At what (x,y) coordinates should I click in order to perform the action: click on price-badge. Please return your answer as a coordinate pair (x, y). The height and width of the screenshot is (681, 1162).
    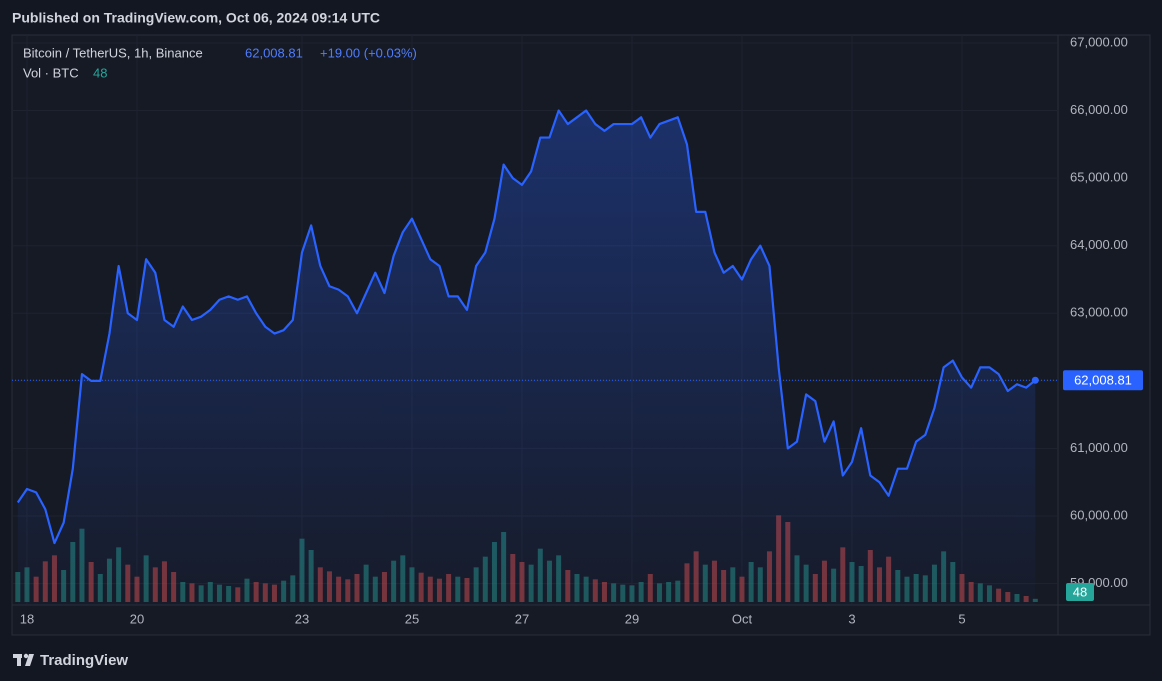
    Looking at the image, I should click on (1103, 380).